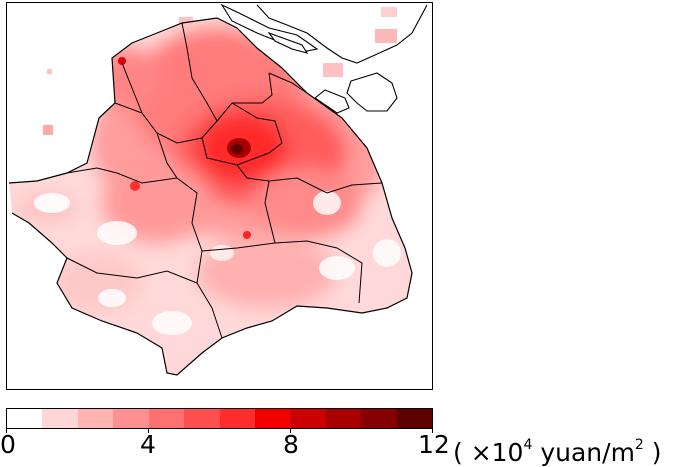 Image resolution: width=693 pixels, height=467 pixels. What do you see at coordinates (8, 444) in the screenshot?
I see `colorbar-tick-label-0: 0` at bounding box center [8, 444].